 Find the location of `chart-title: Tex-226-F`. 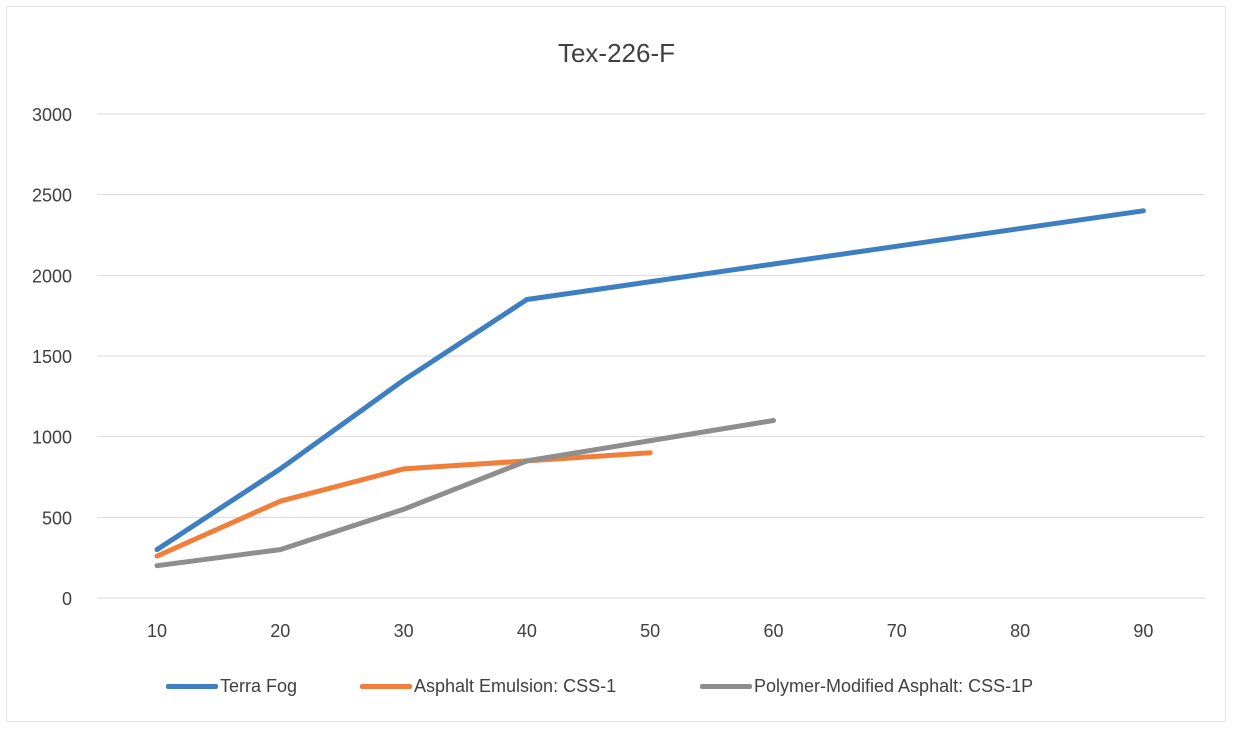

chart-title: Tex-226-F is located at coordinates (616, 53).